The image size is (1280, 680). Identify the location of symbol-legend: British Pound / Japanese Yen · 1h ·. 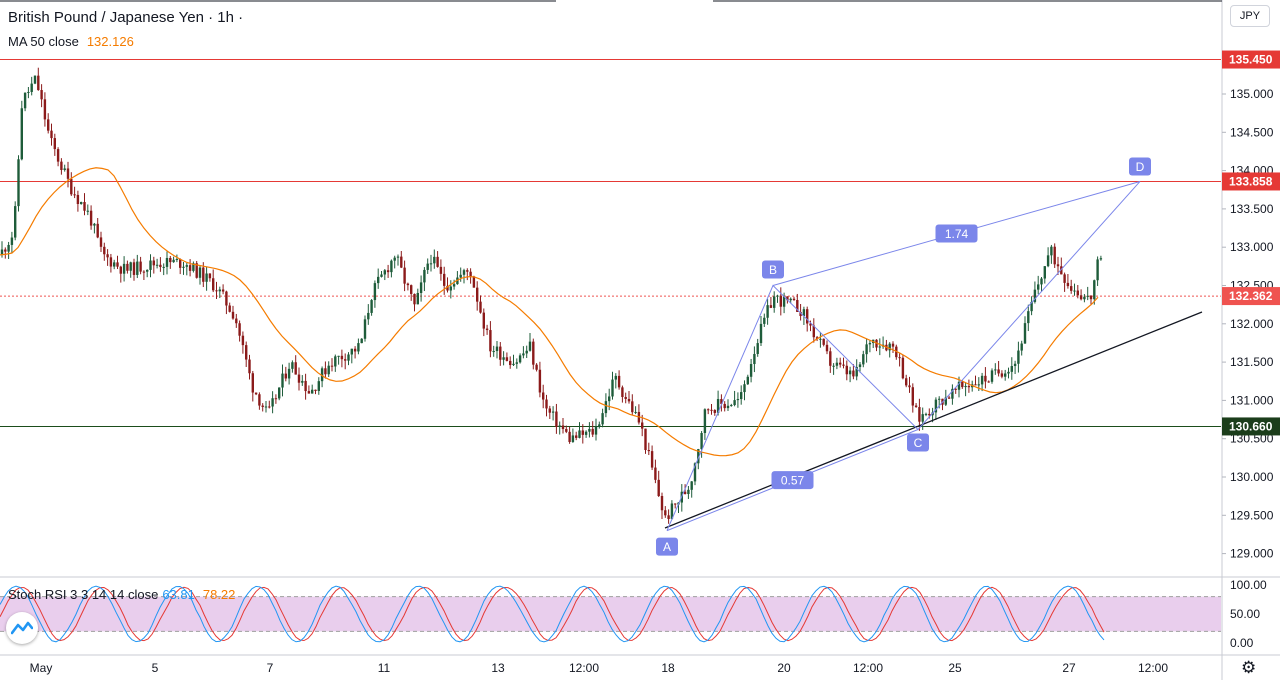
(129, 17).